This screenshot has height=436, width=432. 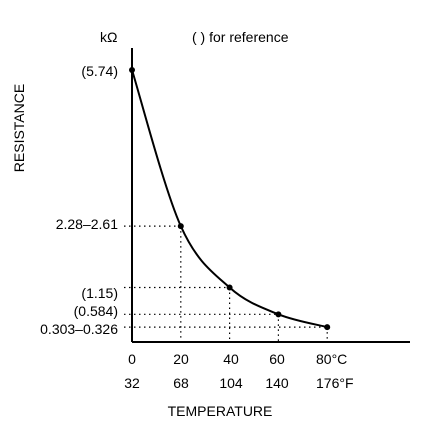 What do you see at coordinates (220, 411) in the screenshot?
I see `x-axis-title: TEMPERATURE` at bounding box center [220, 411].